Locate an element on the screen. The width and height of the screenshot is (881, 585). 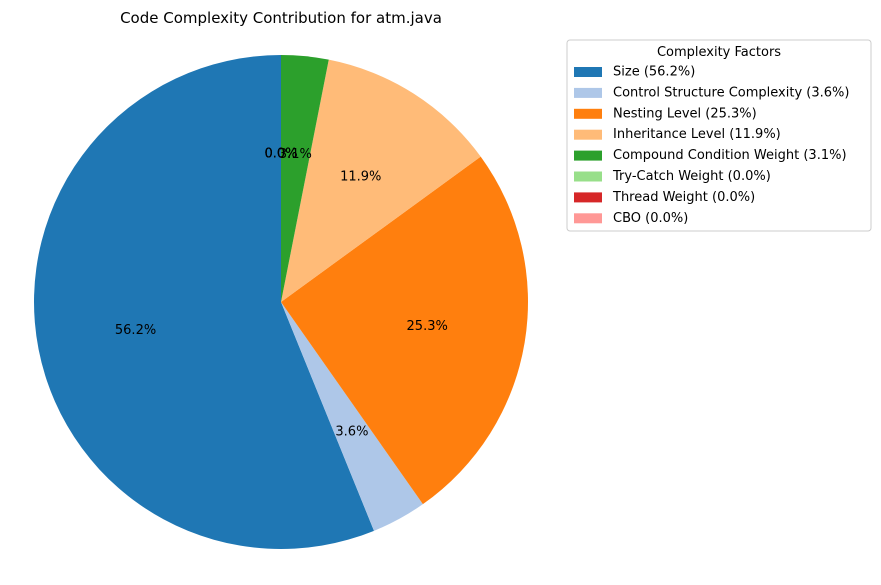
pie-slice-inheritance-level is located at coordinates (381, 180).